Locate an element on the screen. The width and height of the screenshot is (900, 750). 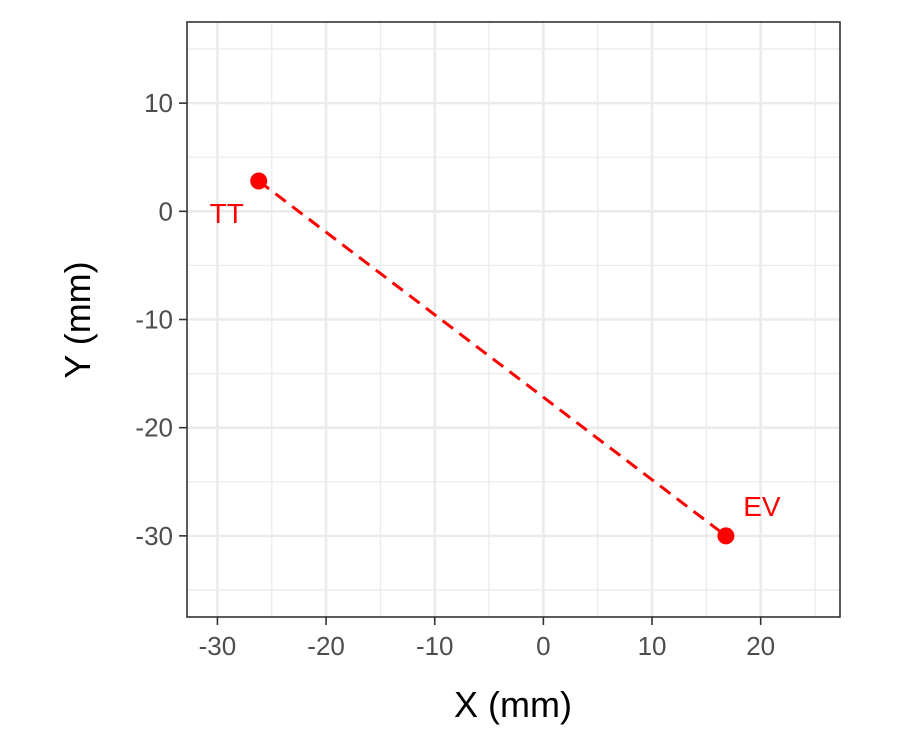
x-tick-label: -30 is located at coordinates (218, 646).